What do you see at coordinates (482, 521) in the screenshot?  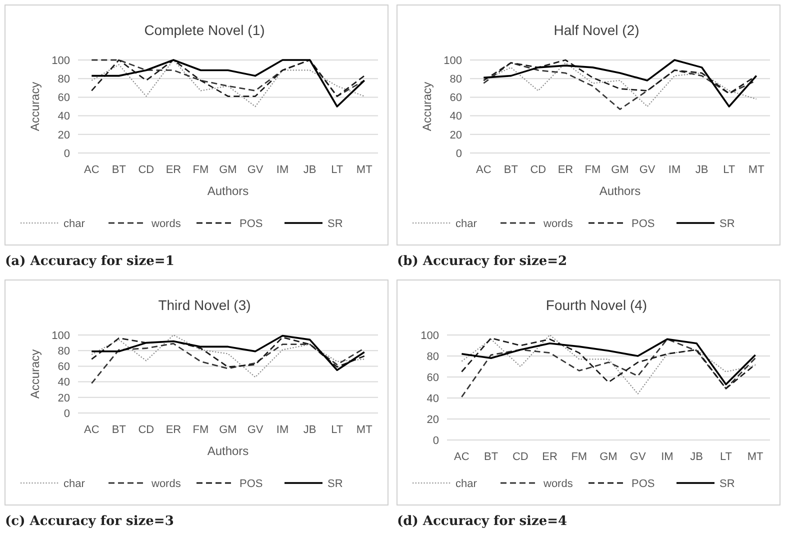 I see `text: (d) Accuracy for size=4` at bounding box center [482, 521].